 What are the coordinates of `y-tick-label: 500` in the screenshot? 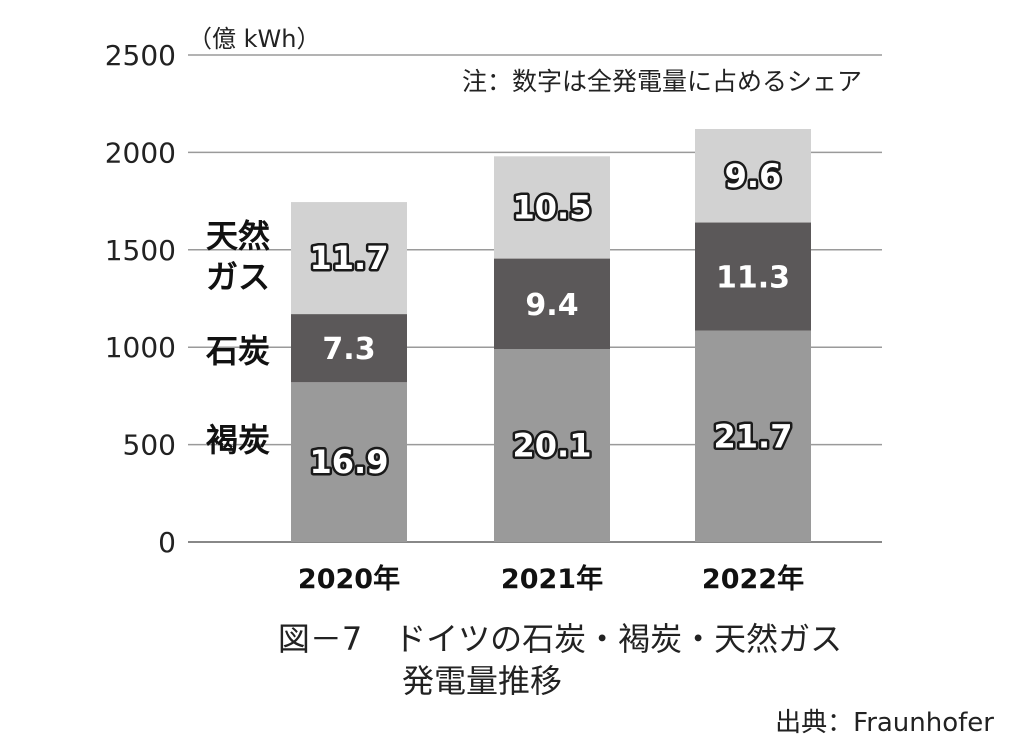 It's located at (149, 445).